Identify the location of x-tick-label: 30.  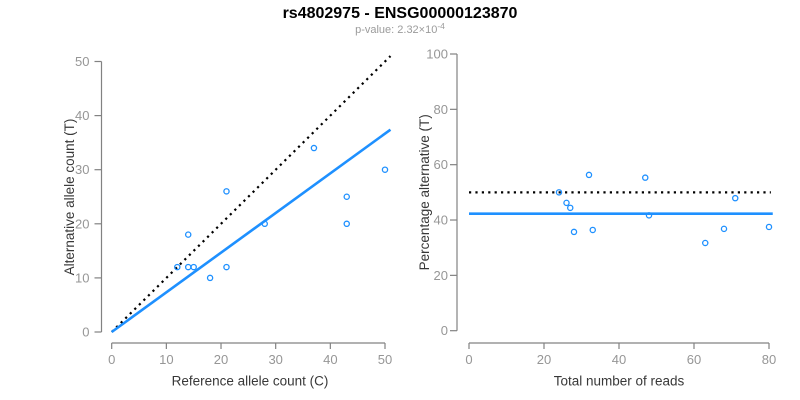
(275, 359).